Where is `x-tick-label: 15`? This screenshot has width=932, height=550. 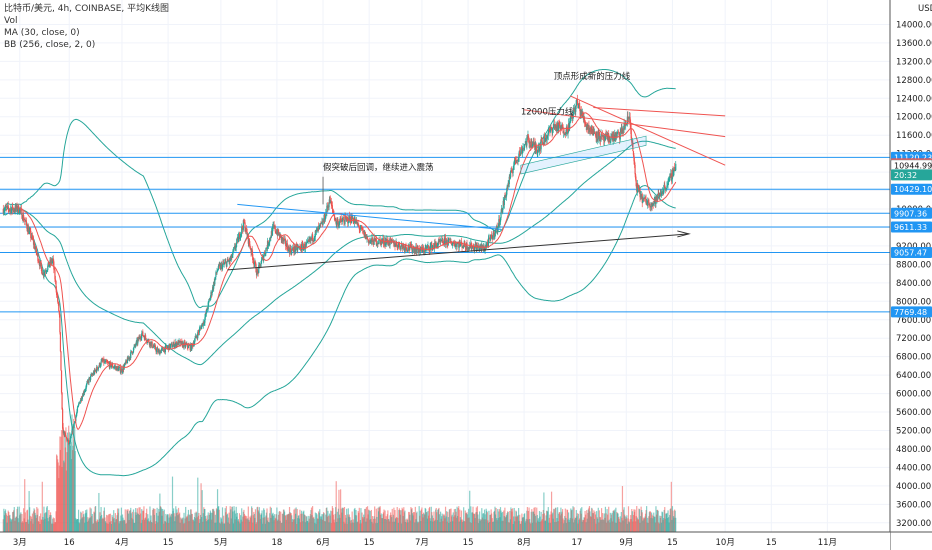 x-tick-label: 15 is located at coordinates (672, 543).